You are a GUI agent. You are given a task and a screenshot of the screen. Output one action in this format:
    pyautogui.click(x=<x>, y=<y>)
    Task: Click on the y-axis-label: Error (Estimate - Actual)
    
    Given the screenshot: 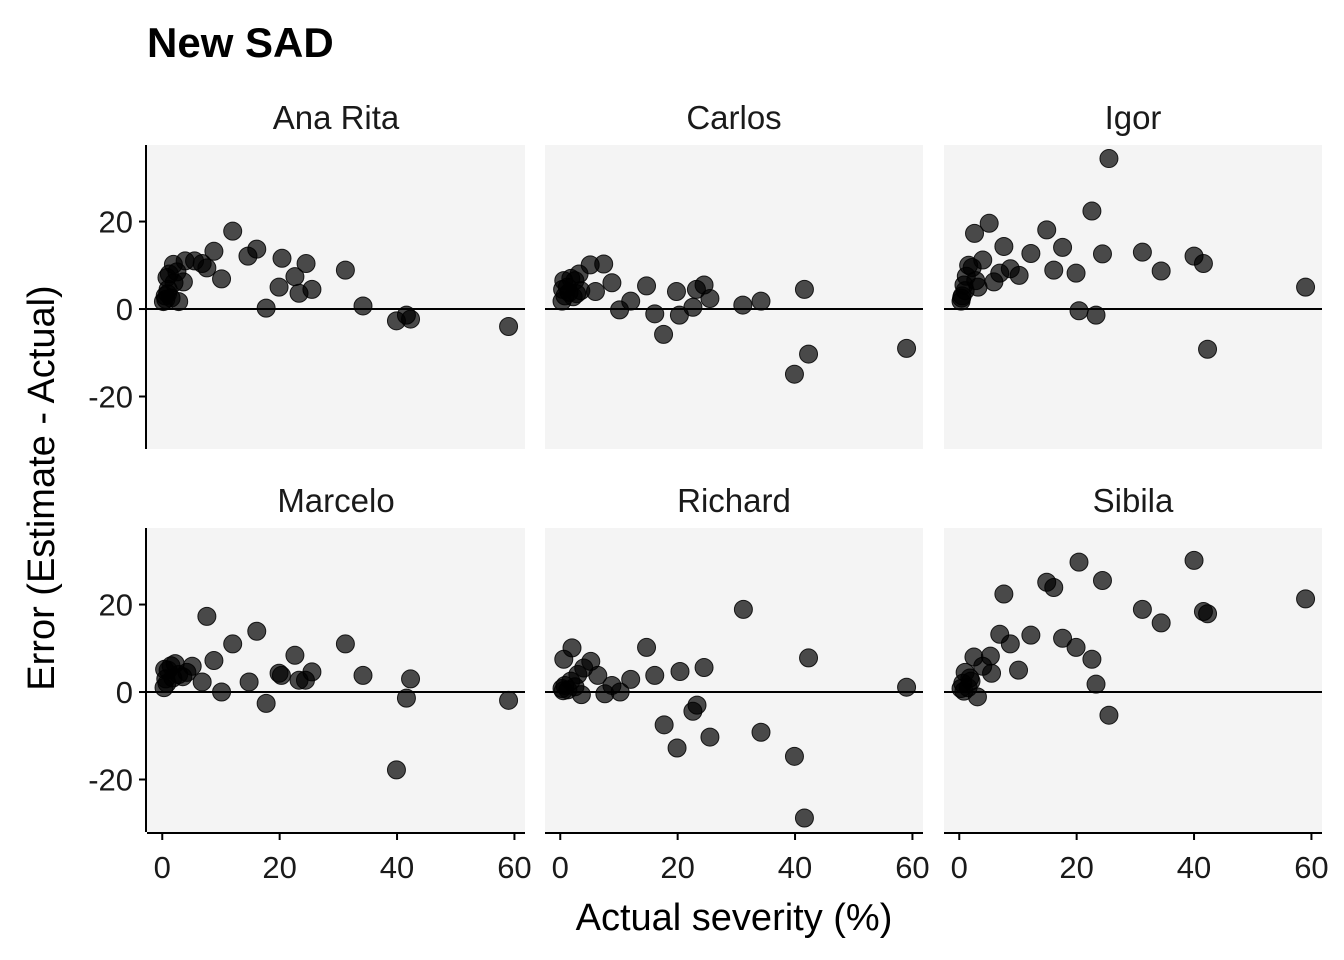 What is the action you would take?
    pyautogui.click(x=42, y=487)
    